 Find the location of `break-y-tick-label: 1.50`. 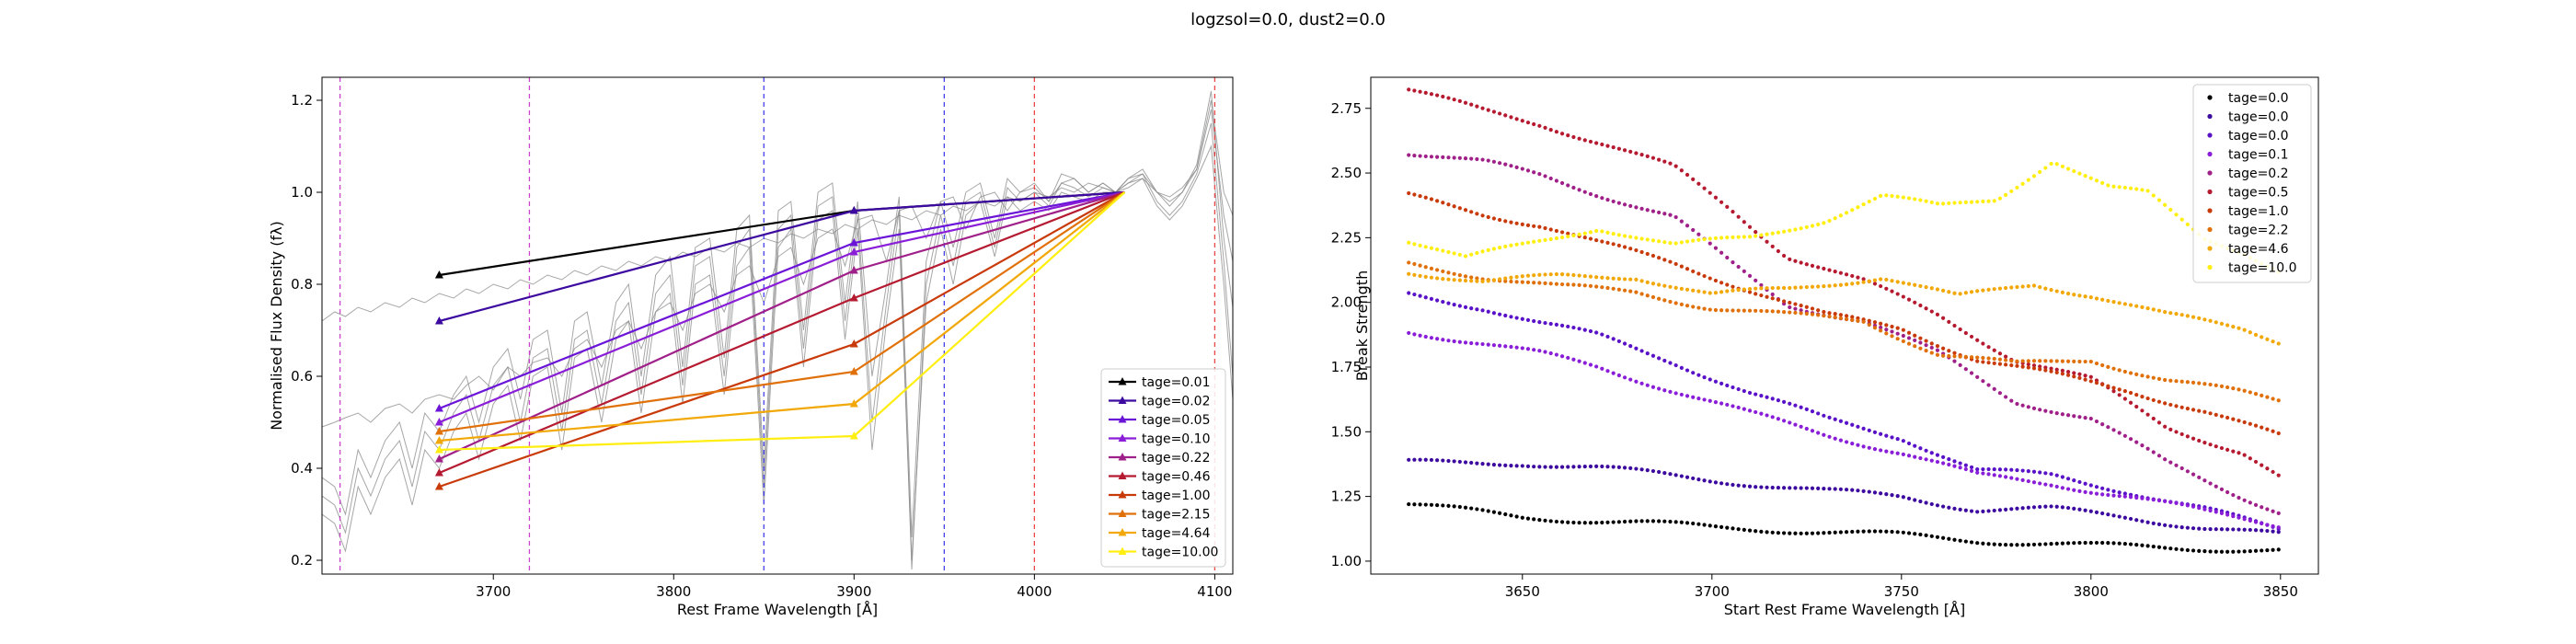

break-y-tick-label: 1.50 is located at coordinates (1346, 431).